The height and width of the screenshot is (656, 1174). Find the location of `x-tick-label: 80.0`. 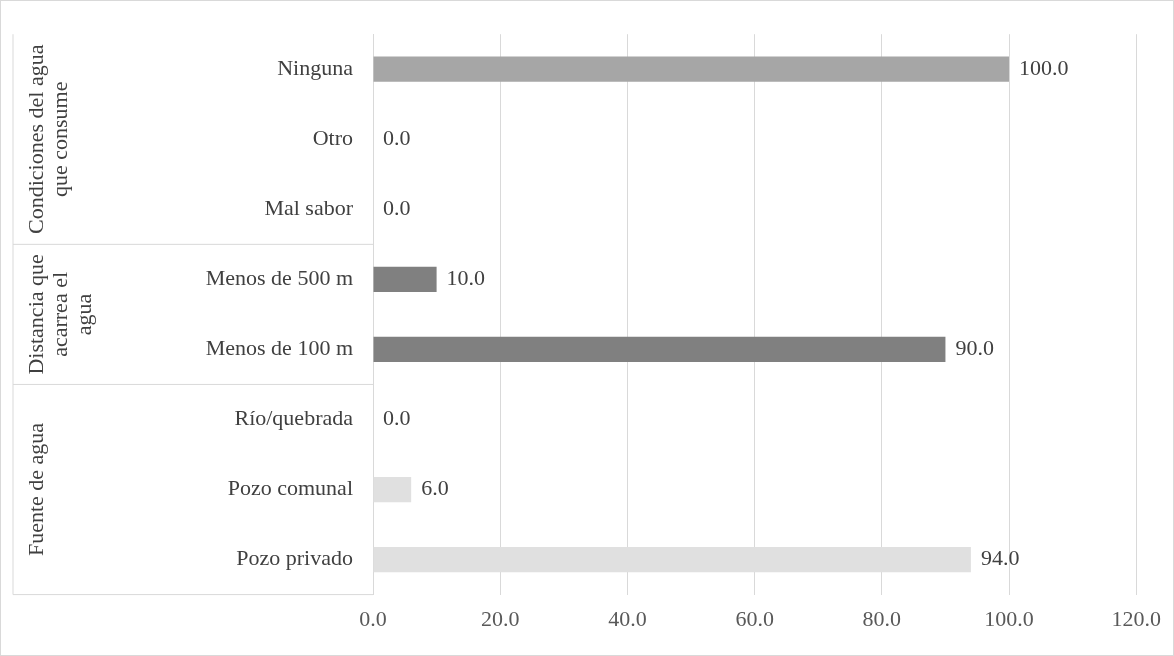

x-tick-label: 80.0 is located at coordinates (882, 618).